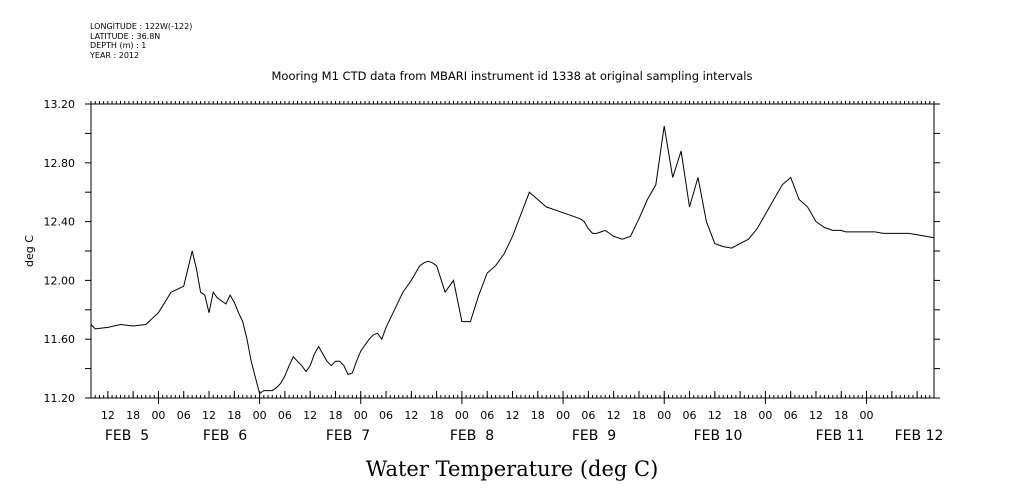 Image resolution: width=1009 pixels, height=504 pixels. What do you see at coordinates (594, 436) in the screenshot?
I see `x-date-label: FEB 9` at bounding box center [594, 436].